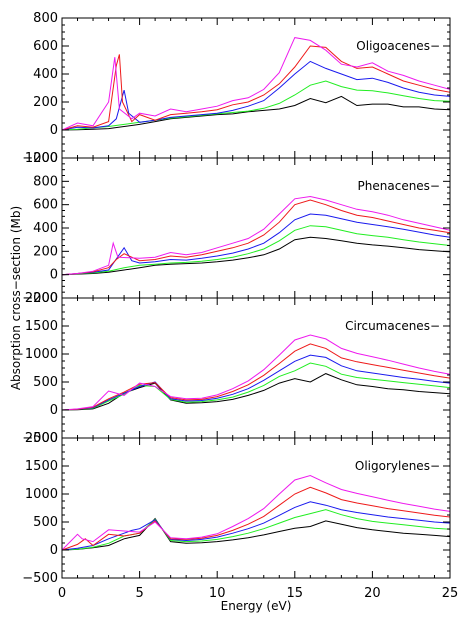 Image resolution: width=472 pixels, height=629 pixels. What do you see at coordinates (450, 593) in the screenshot?
I see `x-tick-label: 25` at bounding box center [450, 593].